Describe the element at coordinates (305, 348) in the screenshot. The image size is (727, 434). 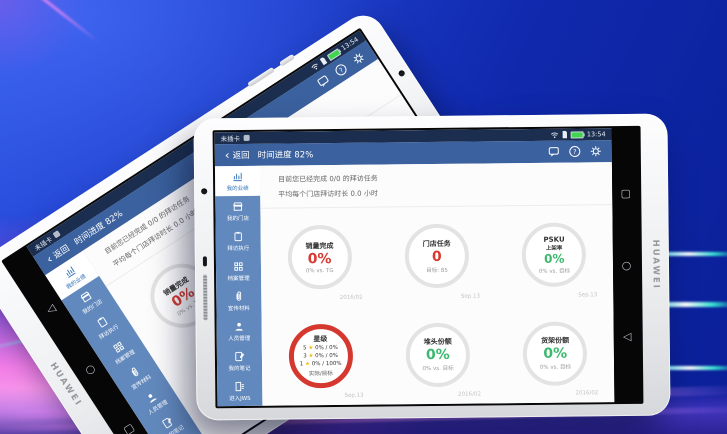
I see `star-level: 5` at that location.